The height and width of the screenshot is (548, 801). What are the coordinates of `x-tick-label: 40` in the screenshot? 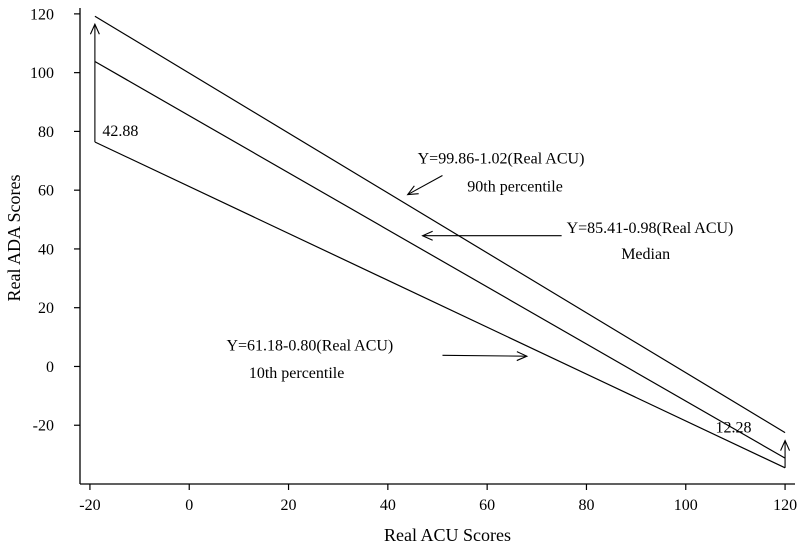 It's located at (388, 505).